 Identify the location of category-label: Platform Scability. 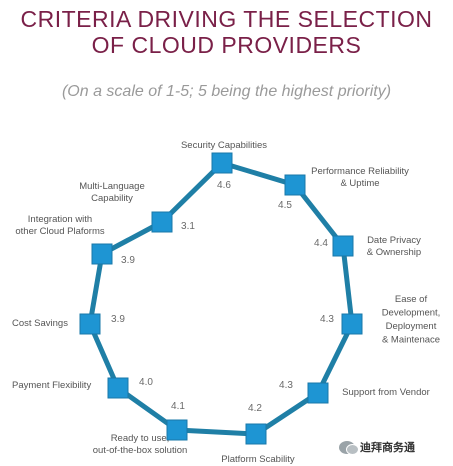
(258, 459).